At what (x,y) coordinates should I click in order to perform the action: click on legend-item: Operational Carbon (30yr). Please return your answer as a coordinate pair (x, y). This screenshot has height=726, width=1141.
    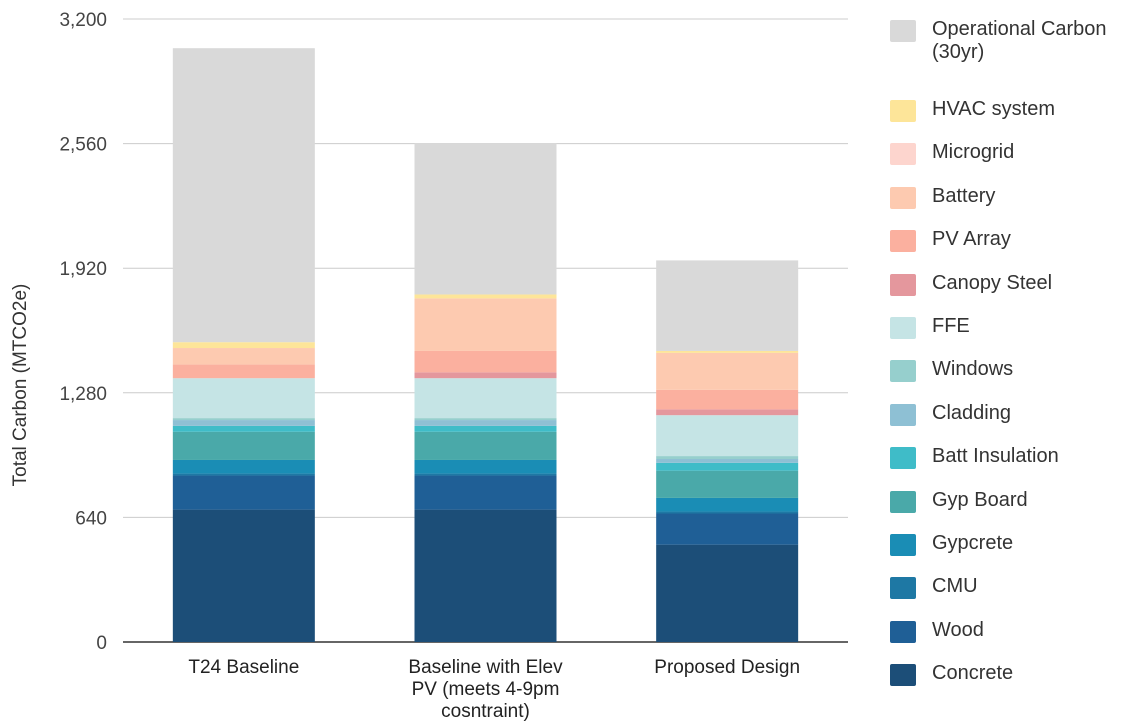
    Looking at the image, I should click on (1015, 58).